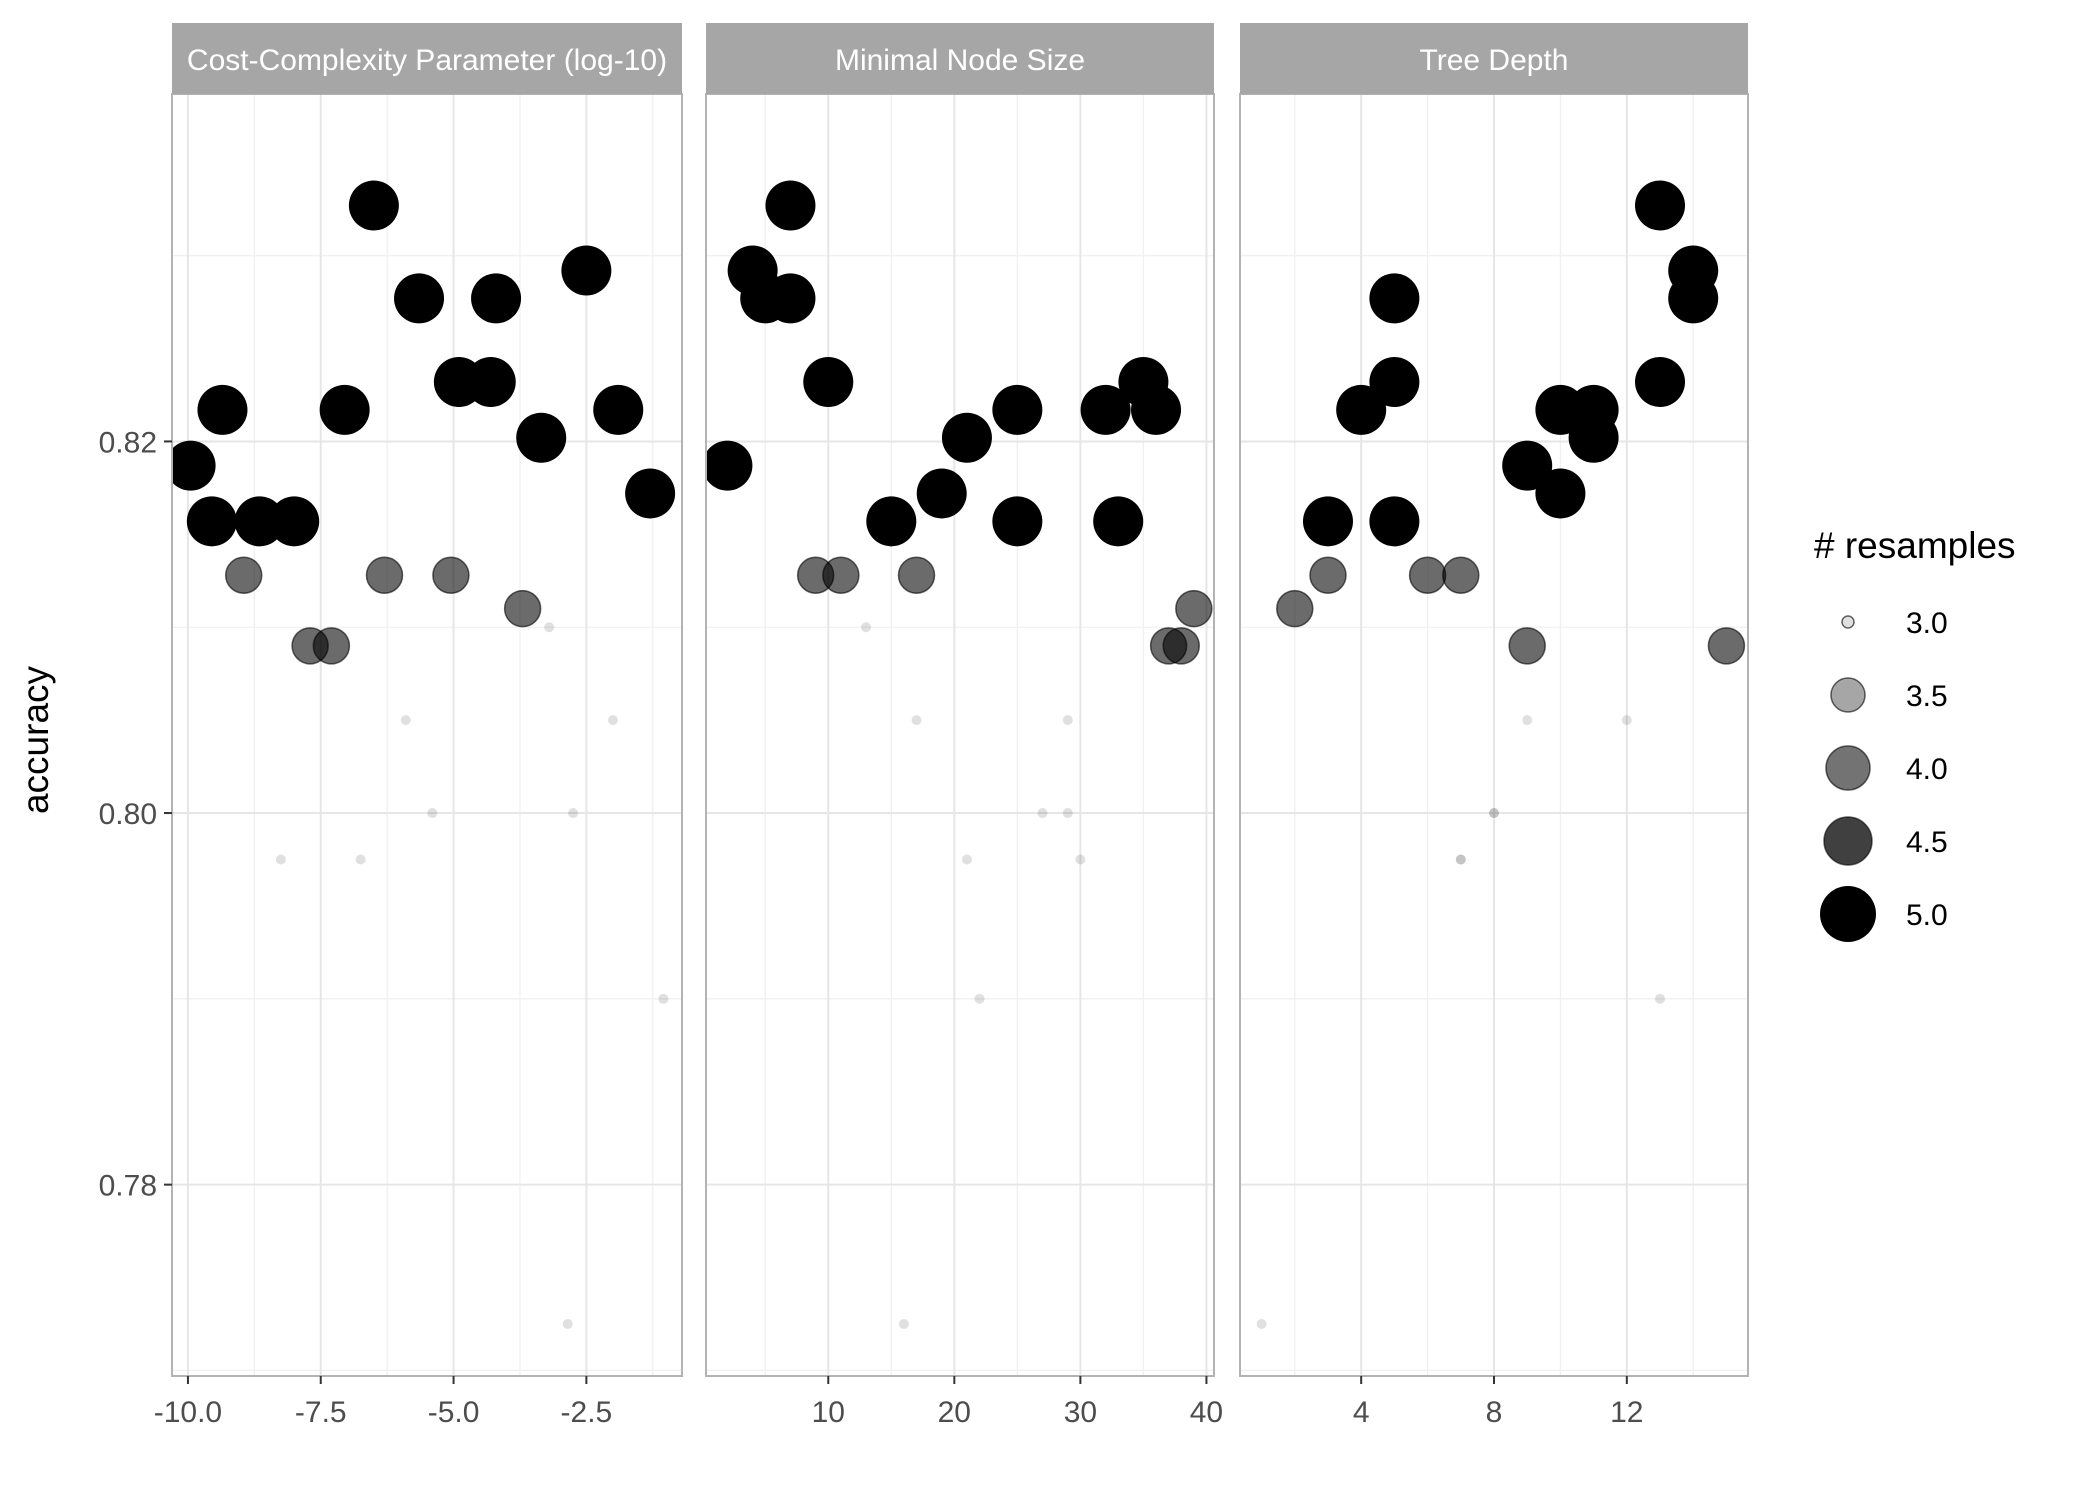  What do you see at coordinates (1927, 623) in the screenshot?
I see `legend-label: 3.0` at bounding box center [1927, 623].